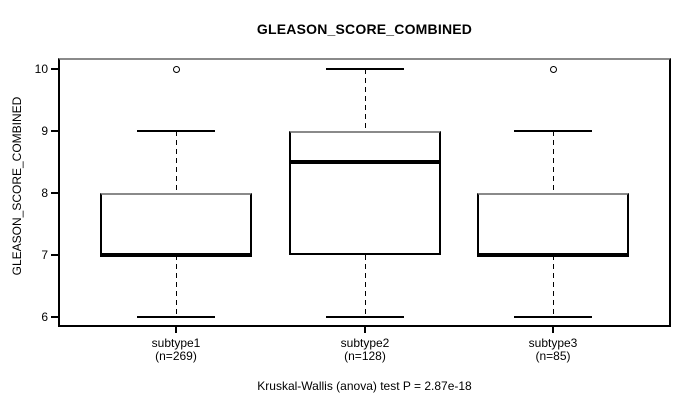 This screenshot has height=400, width=700. Describe the element at coordinates (365, 343) in the screenshot. I see `group-label: subtype2` at that location.